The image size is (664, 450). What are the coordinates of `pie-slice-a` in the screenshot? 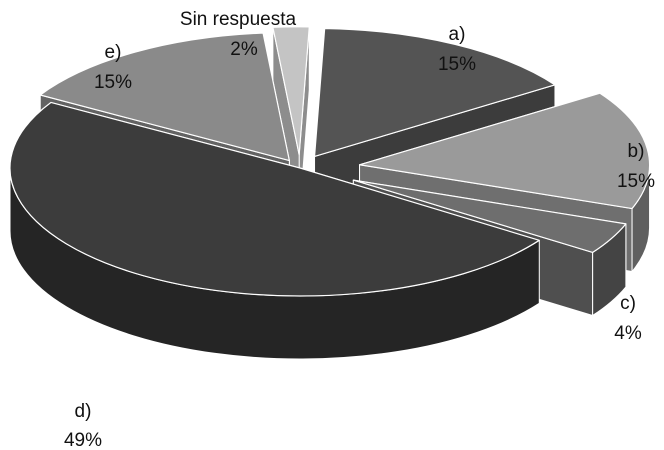 It's located at (434, 92).